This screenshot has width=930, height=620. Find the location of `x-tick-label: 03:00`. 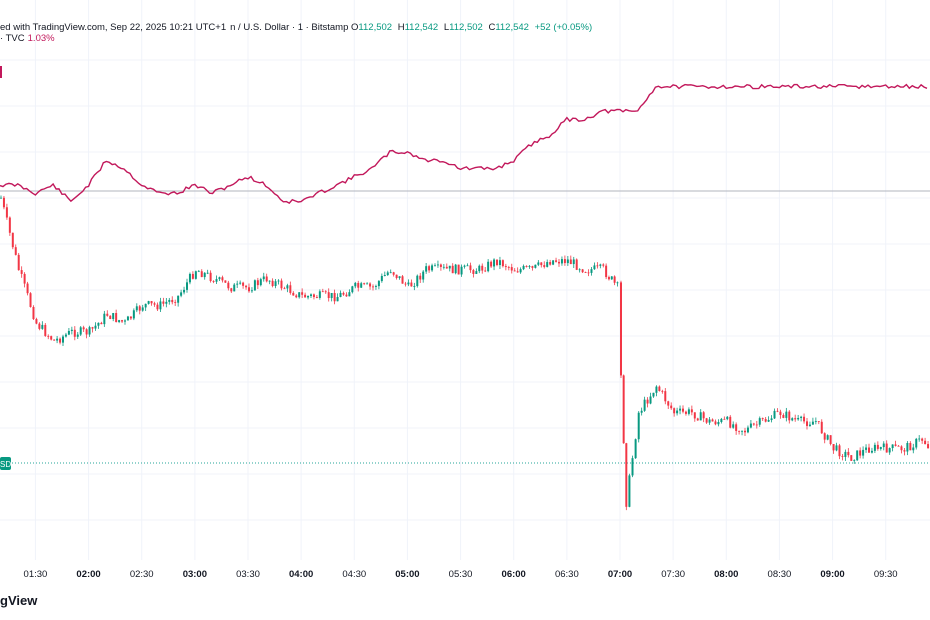

x-tick-label: 03:00 is located at coordinates (195, 574).